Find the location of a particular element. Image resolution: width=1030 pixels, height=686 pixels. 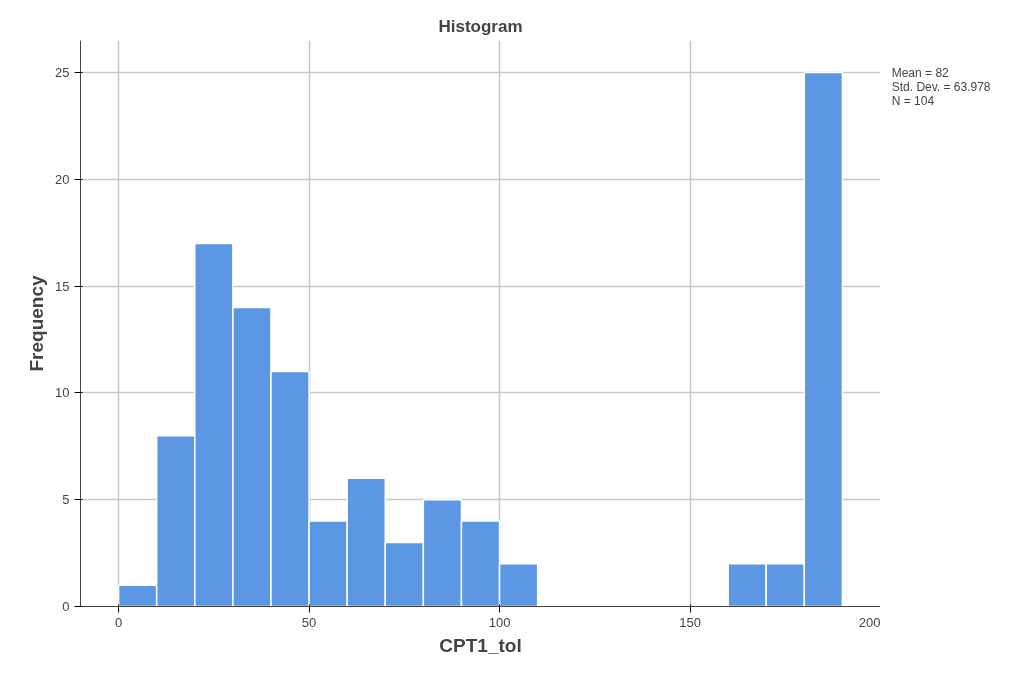

y-tick-label: 25 is located at coordinates (62, 73).